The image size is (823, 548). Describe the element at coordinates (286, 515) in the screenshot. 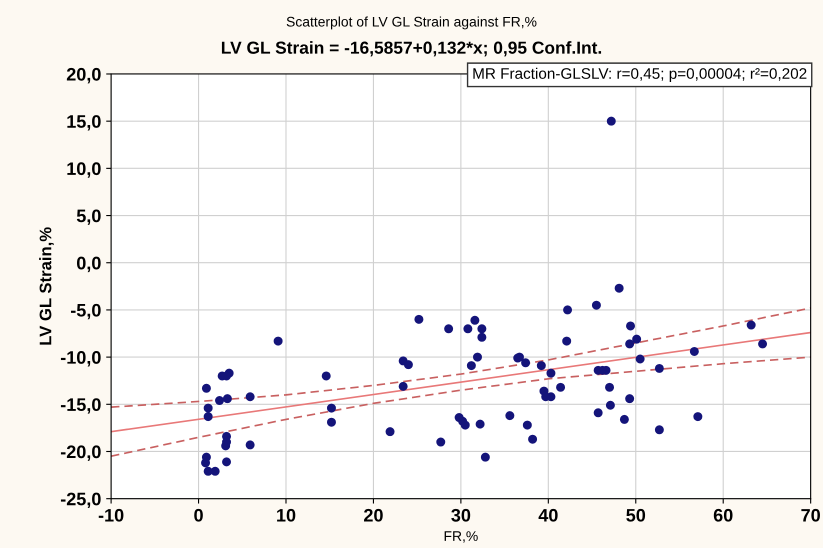

I see `x-tick-label: 10` at that location.